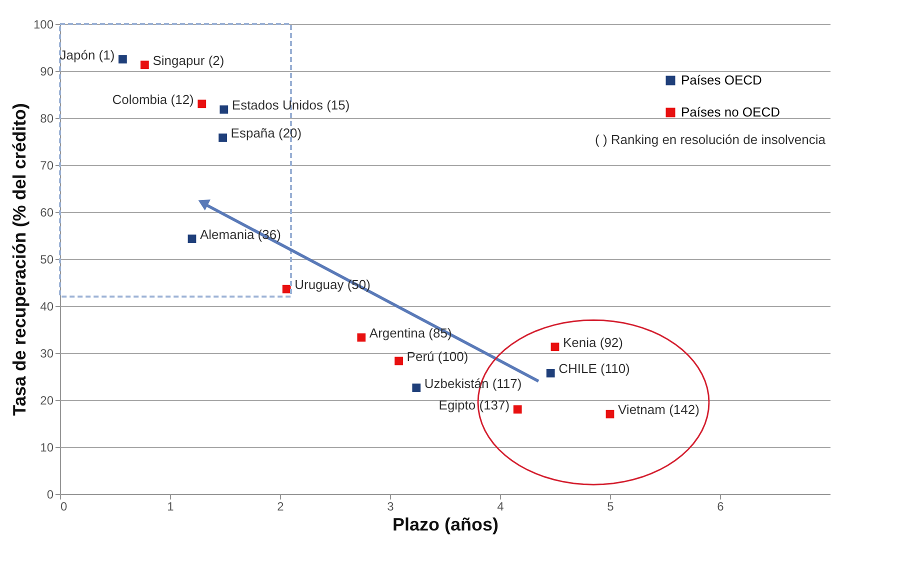  Describe the element at coordinates (500, 507) in the screenshot. I see `x-tick-label: 4` at that location.